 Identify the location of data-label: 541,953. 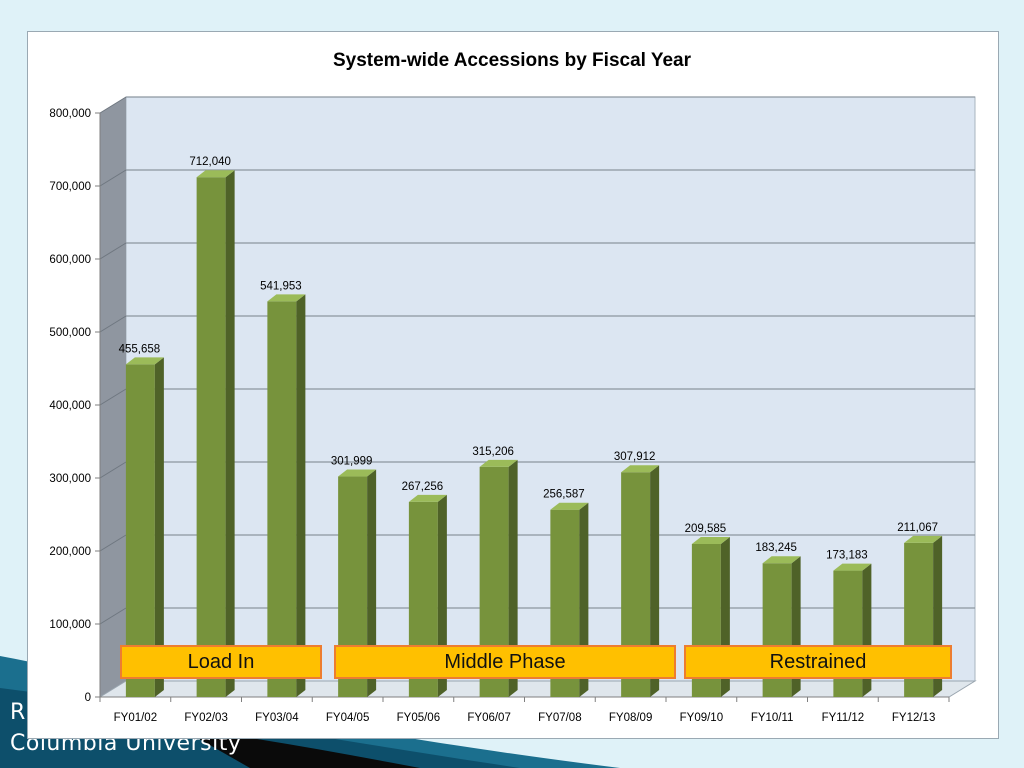
(281, 286).